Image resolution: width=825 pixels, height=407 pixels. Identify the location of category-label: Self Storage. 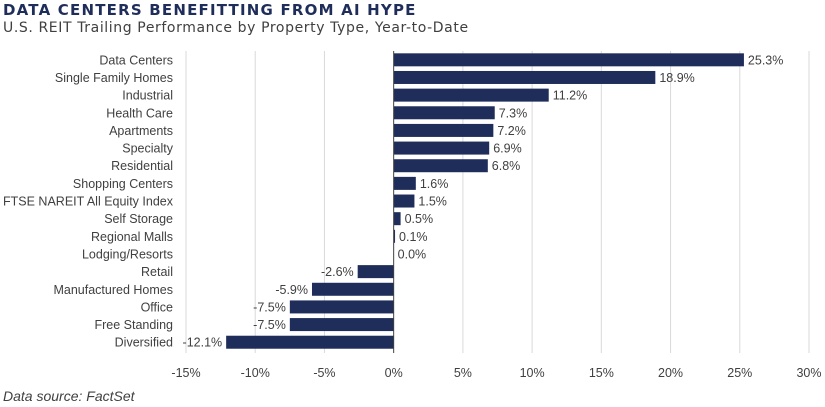
(138, 219).